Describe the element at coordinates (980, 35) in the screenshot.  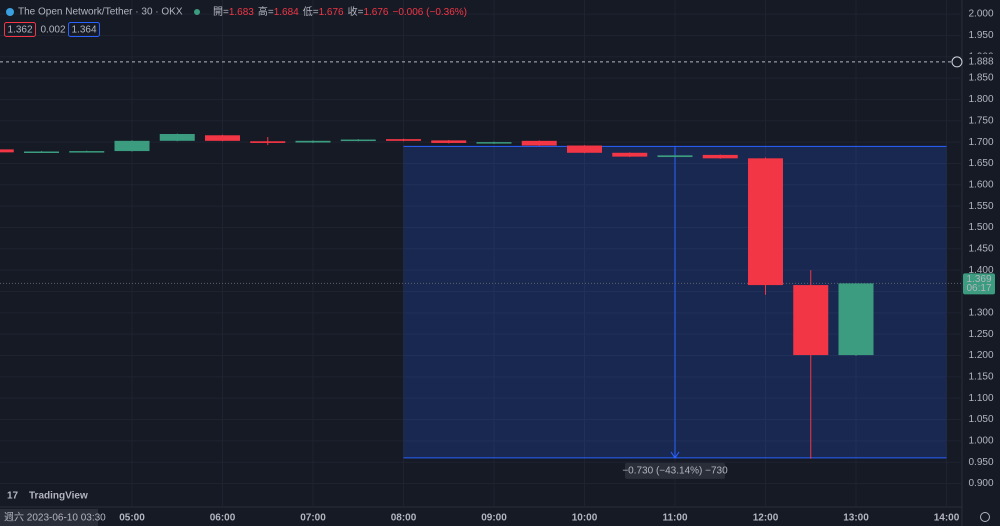
I see `y-tick-label: 1.950` at that location.